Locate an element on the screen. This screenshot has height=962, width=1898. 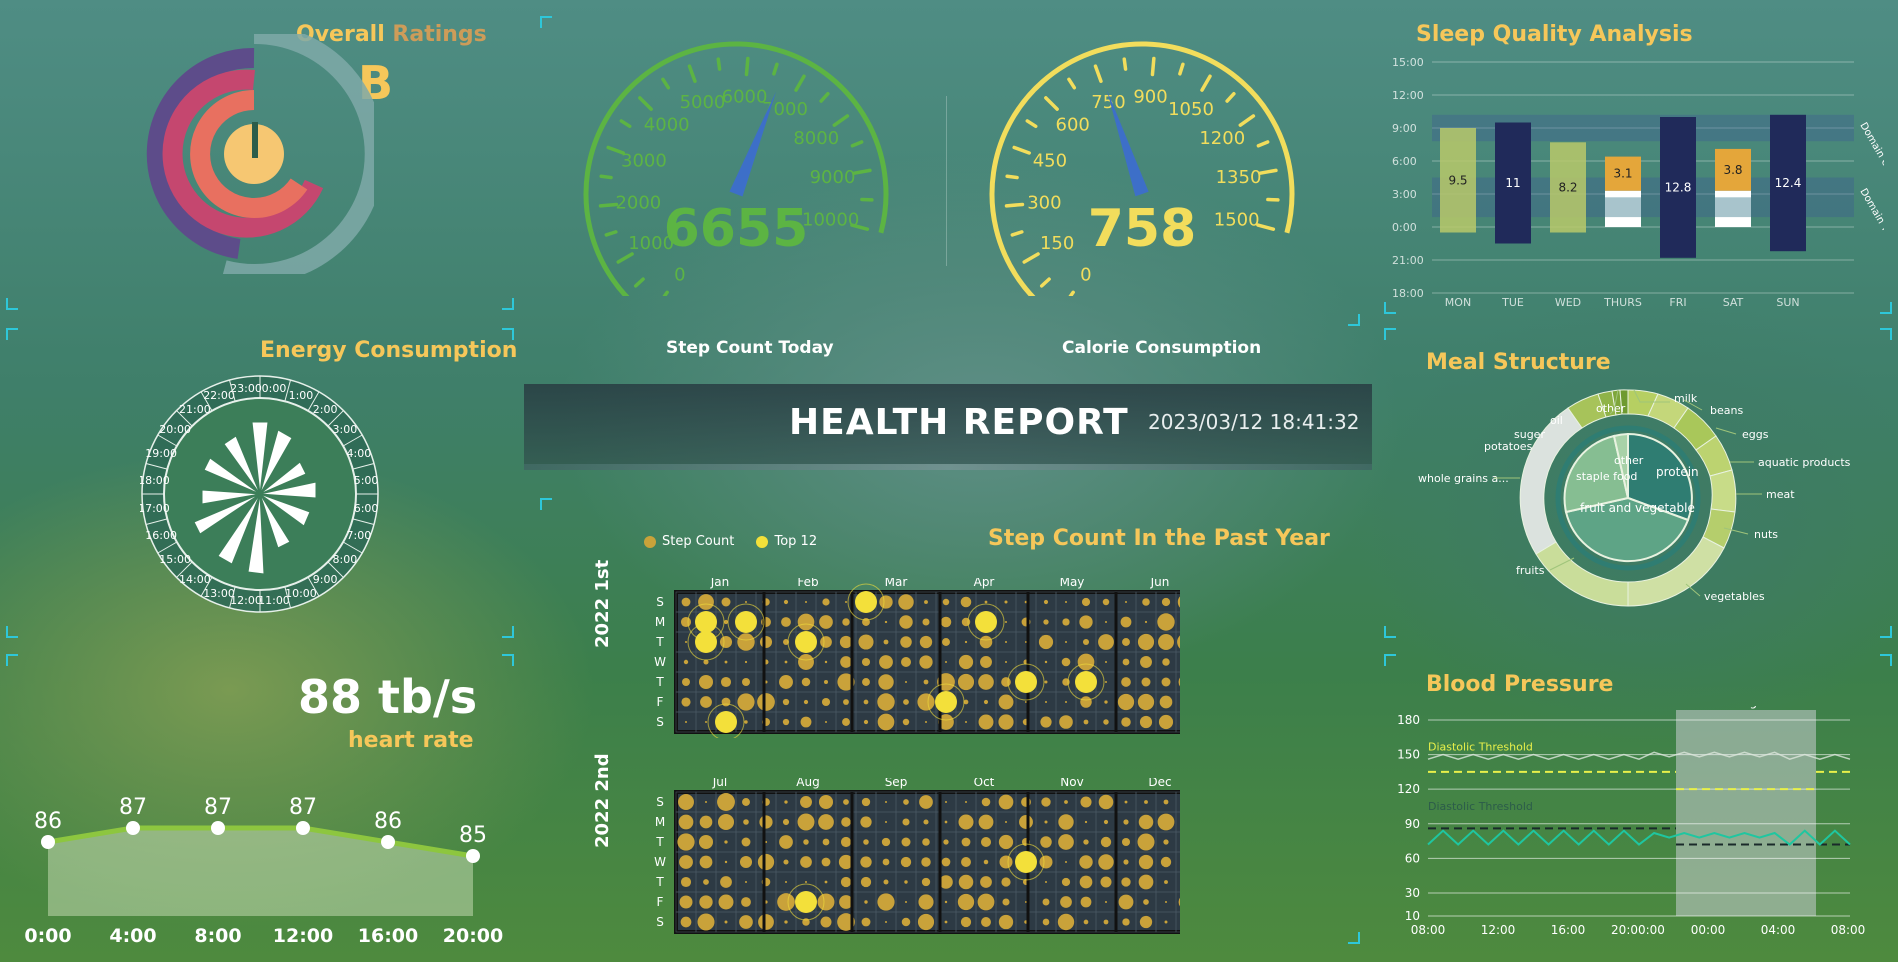
gauge-value: 758 is located at coordinates (1142, 229).